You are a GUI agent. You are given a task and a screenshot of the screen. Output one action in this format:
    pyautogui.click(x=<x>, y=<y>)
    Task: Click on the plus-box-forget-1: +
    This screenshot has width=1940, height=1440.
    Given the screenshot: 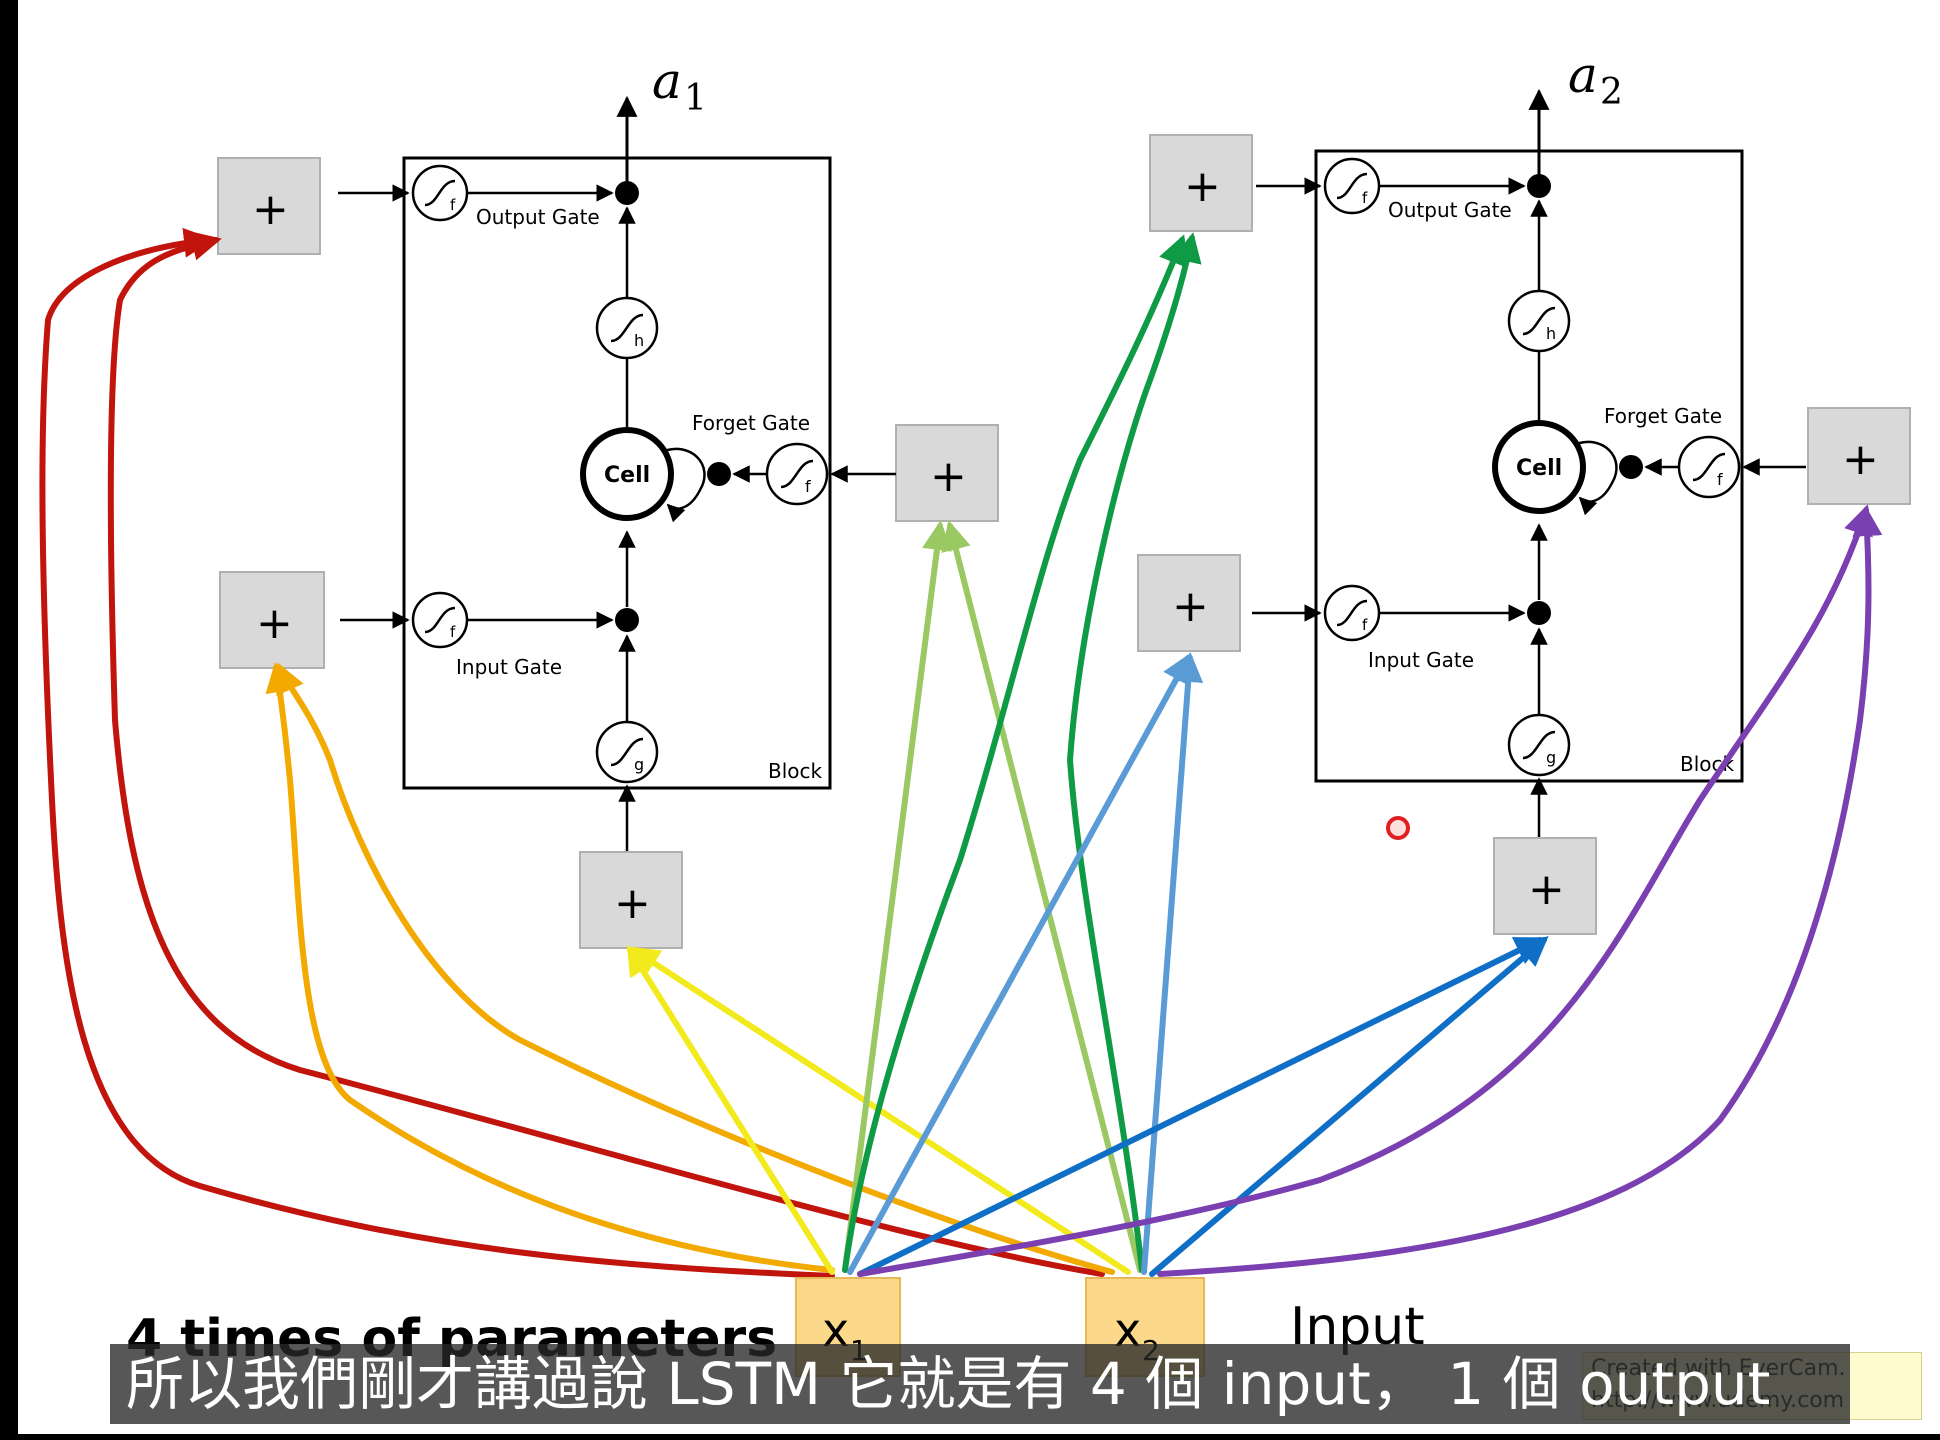 What is the action you would take?
    pyautogui.click(x=914, y=473)
    